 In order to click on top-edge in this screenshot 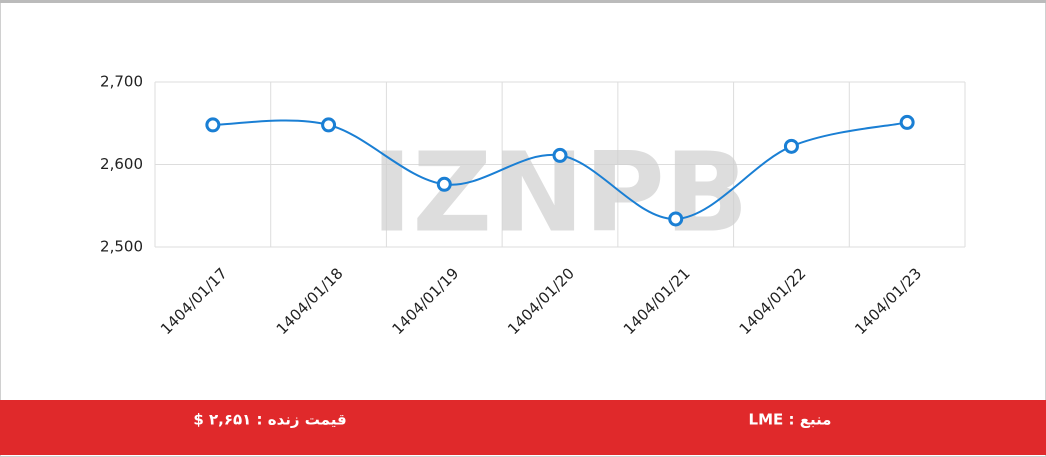, I will do `click(523, 1)`.